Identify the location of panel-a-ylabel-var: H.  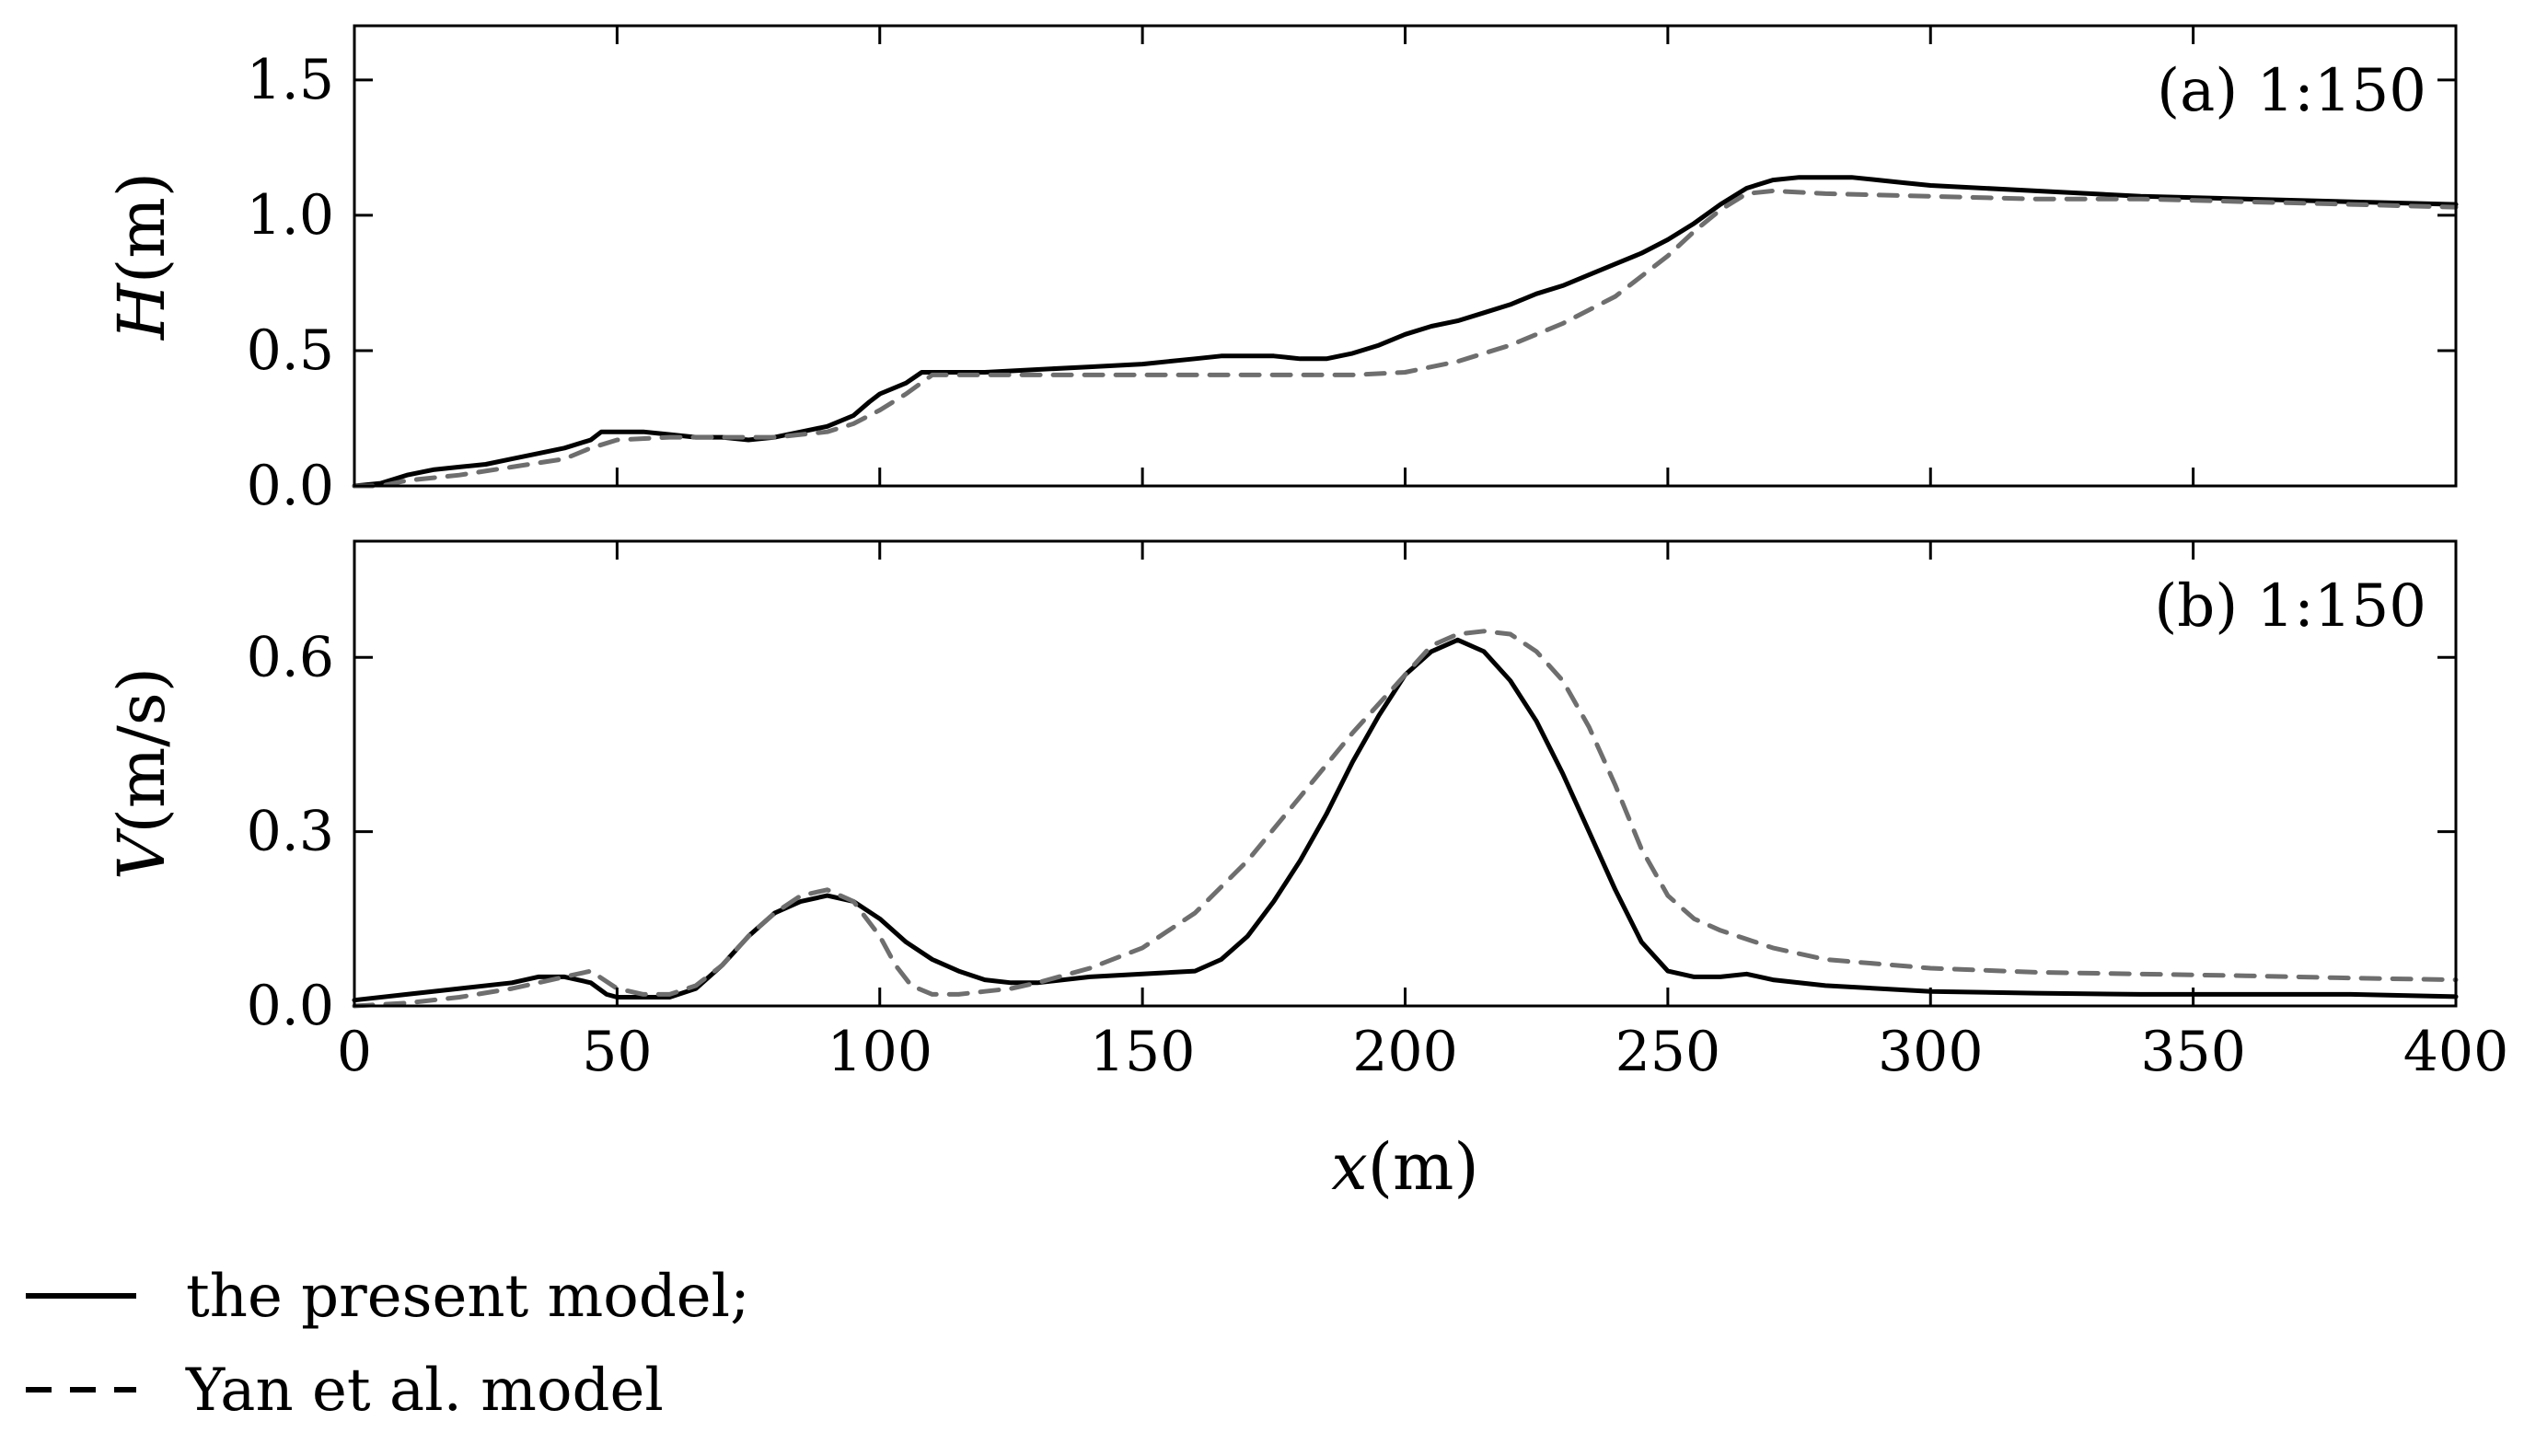
(141, 311).